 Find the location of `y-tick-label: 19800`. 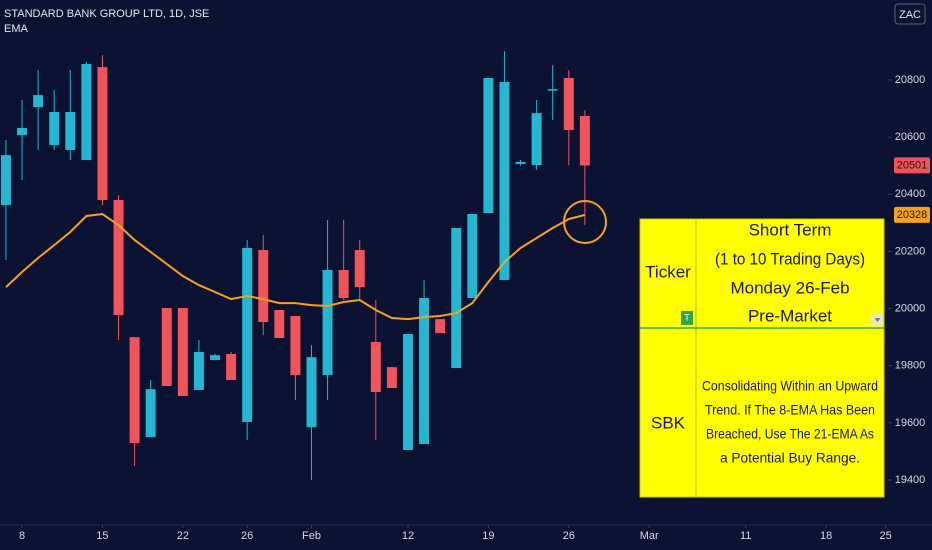

y-tick-label: 19800 is located at coordinates (910, 366).